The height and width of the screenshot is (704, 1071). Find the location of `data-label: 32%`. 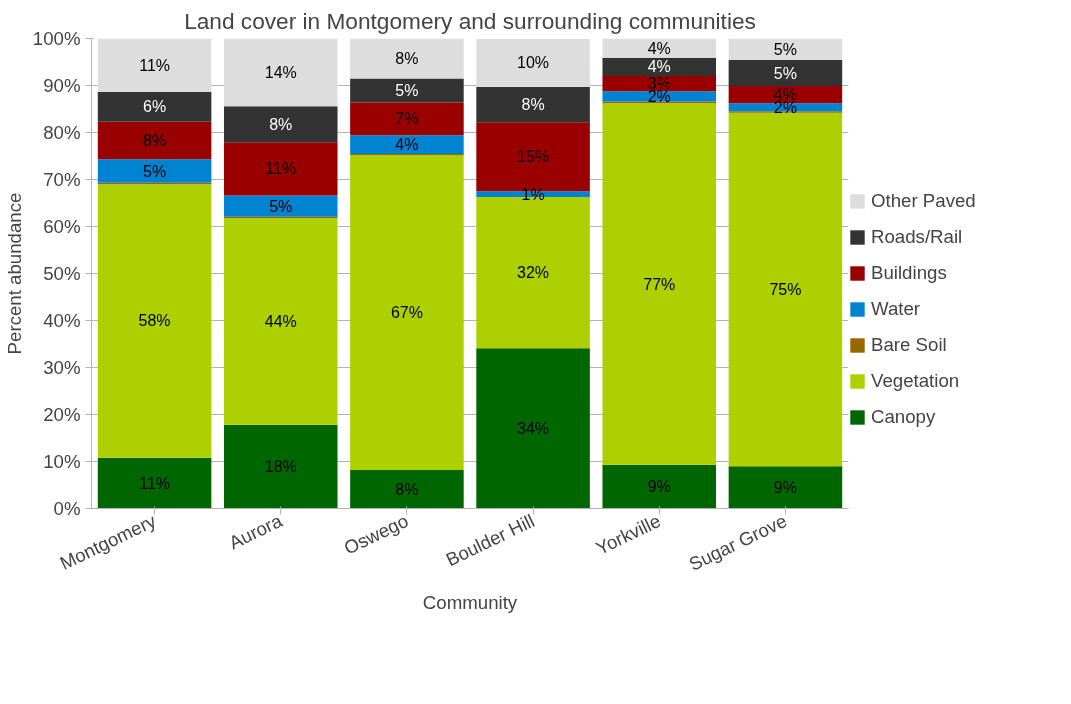

data-label: 32% is located at coordinates (533, 273).